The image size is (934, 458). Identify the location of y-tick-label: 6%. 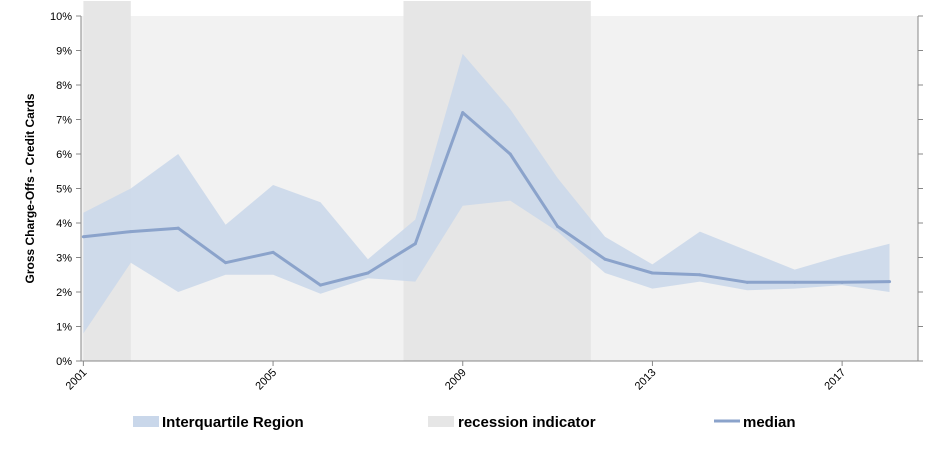
(64, 155).